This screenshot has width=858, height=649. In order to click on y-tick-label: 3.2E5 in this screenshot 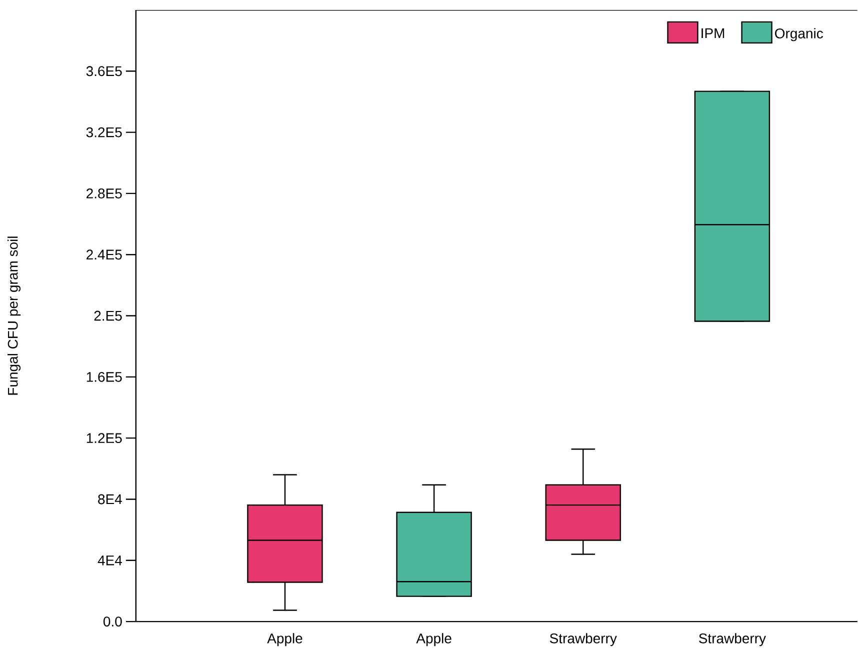, I will do `click(104, 132)`.